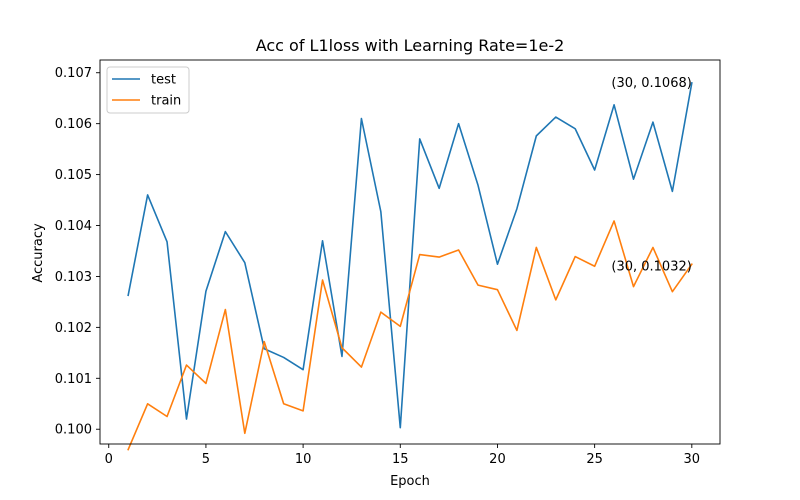  What do you see at coordinates (166, 101) in the screenshot?
I see `legend-label-train: train` at bounding box center [166, 101].